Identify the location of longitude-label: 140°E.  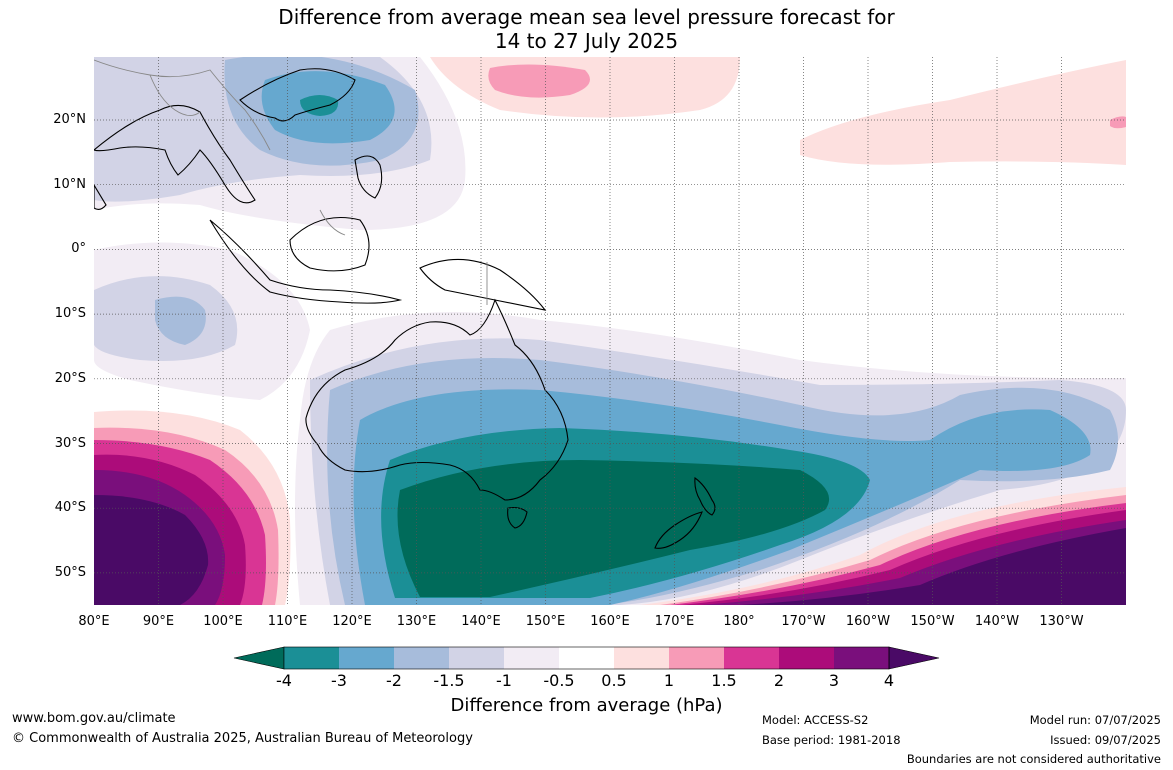
(481, 621).